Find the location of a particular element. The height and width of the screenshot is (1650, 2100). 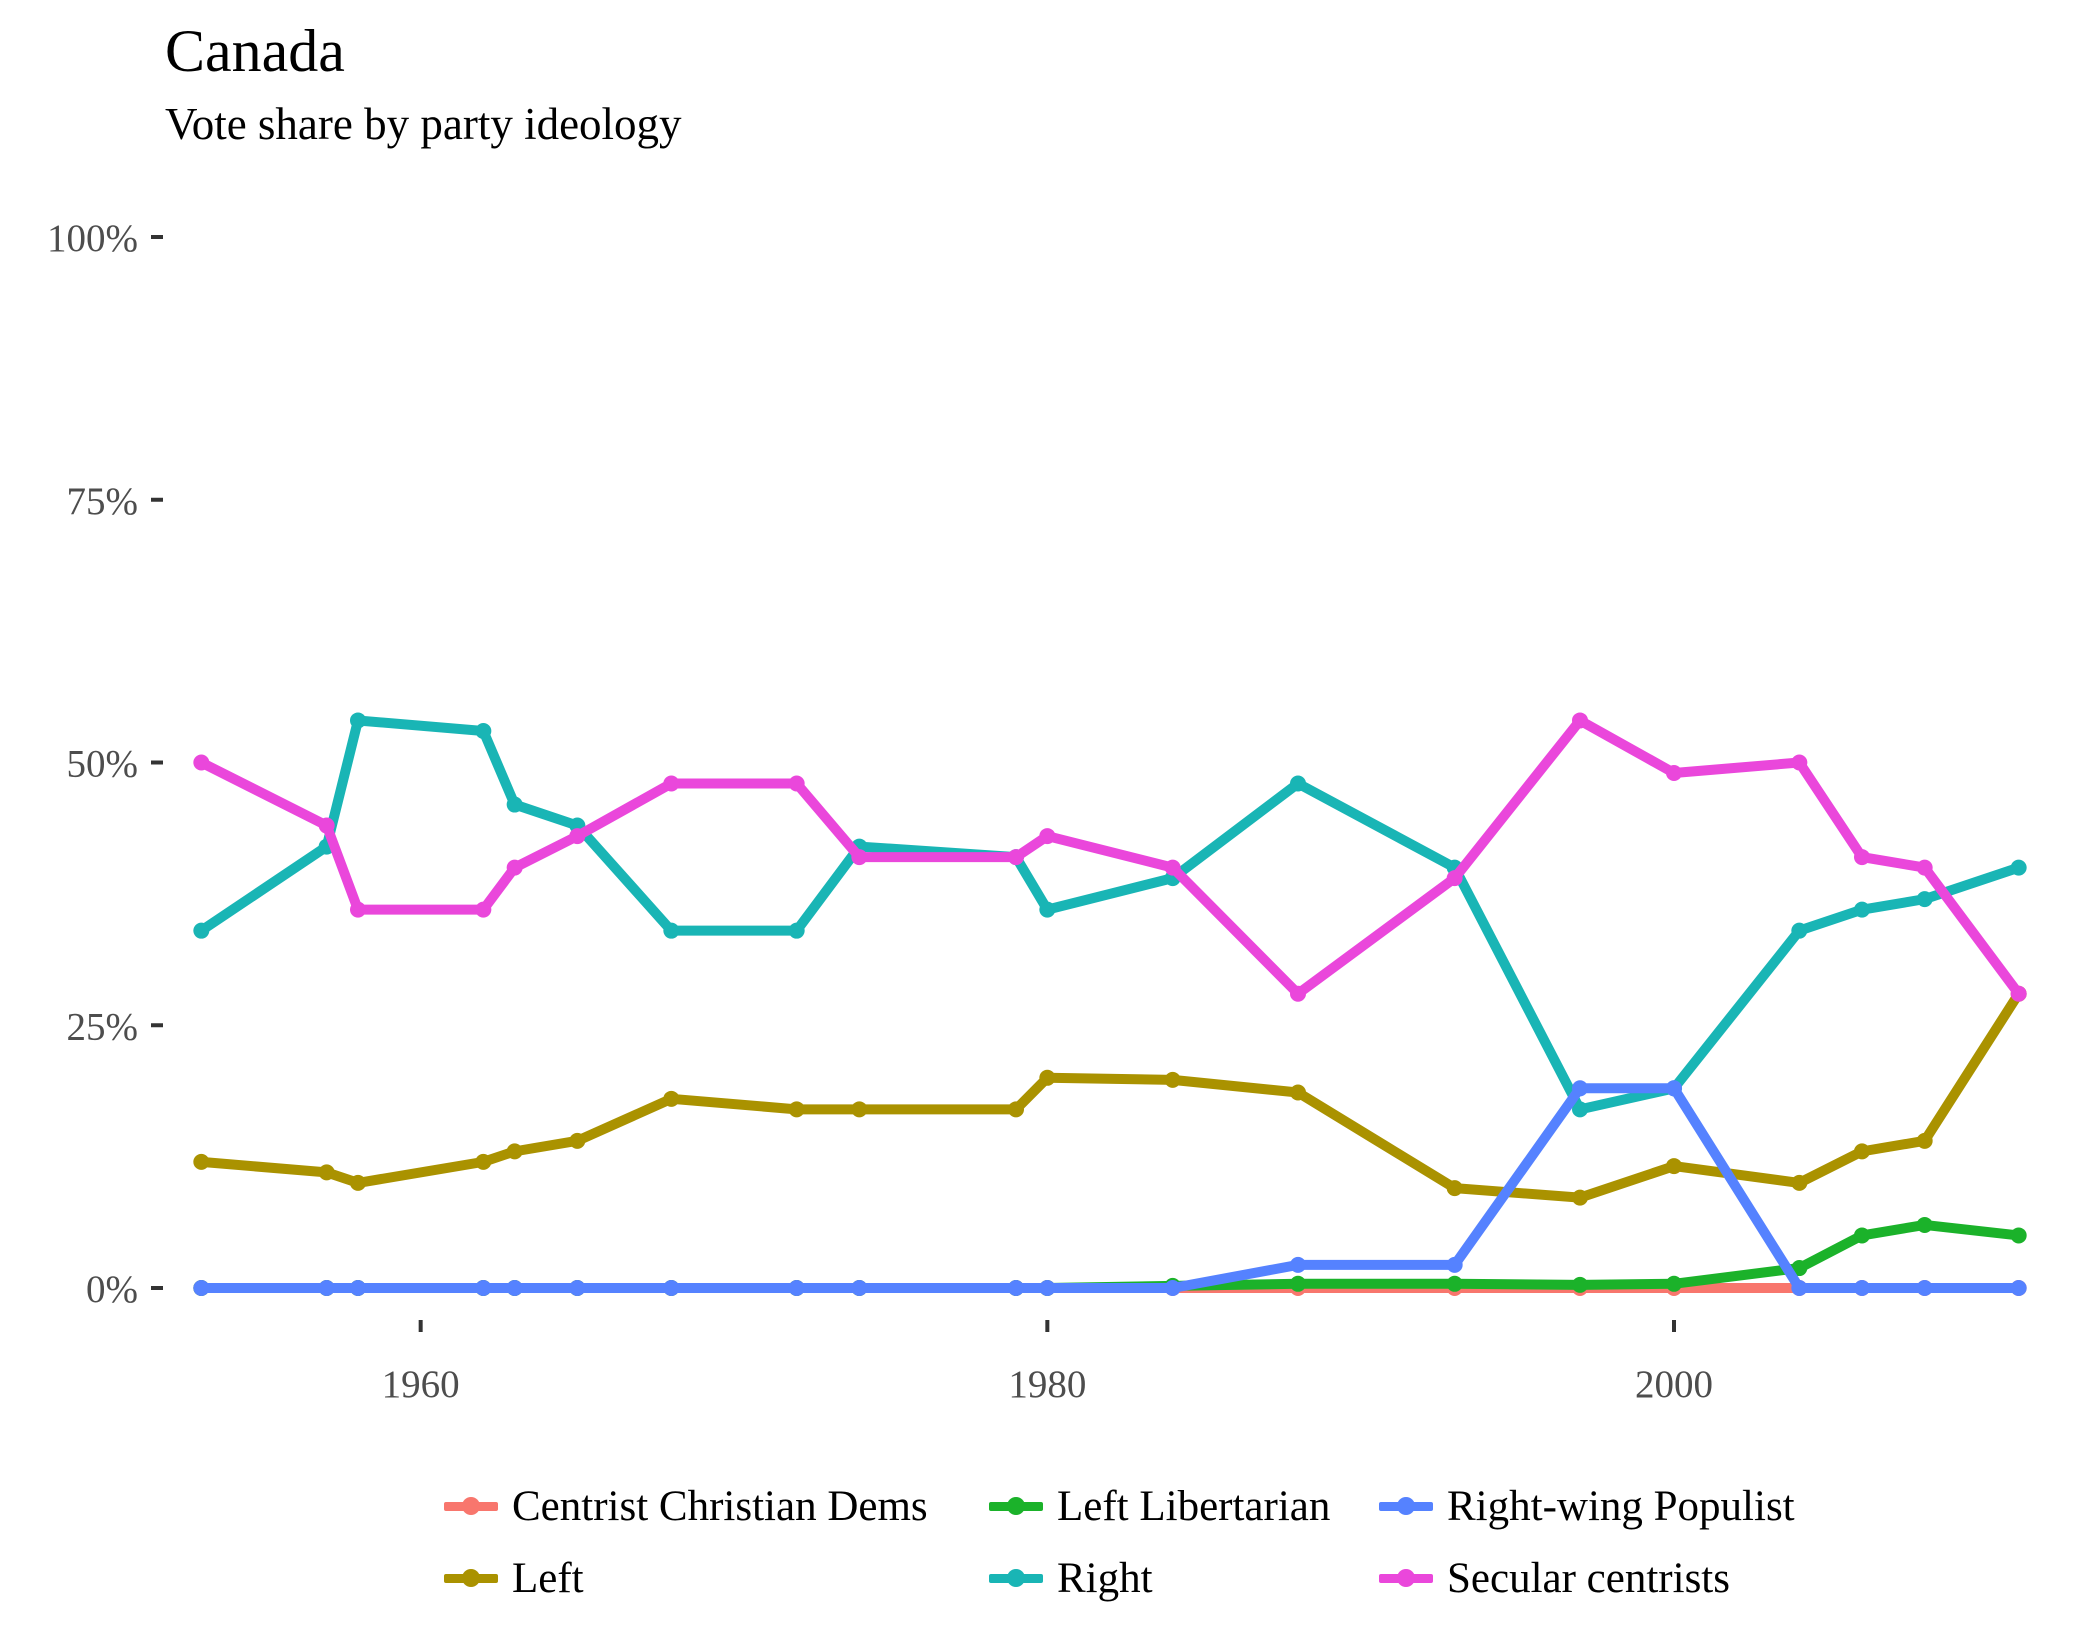

legend-item-right: Right is located at coordinates (1180, 1578).